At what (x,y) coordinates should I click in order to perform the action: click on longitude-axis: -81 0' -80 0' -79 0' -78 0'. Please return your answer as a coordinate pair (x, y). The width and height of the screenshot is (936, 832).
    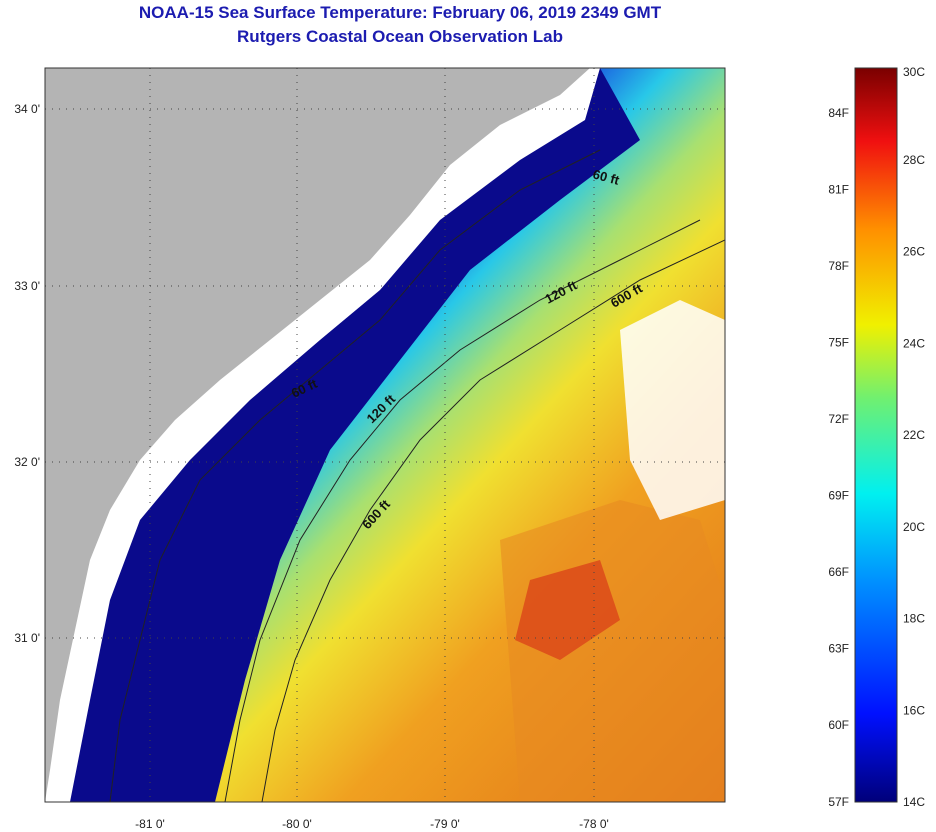
    Looking at the image, I should click on (372, 824).